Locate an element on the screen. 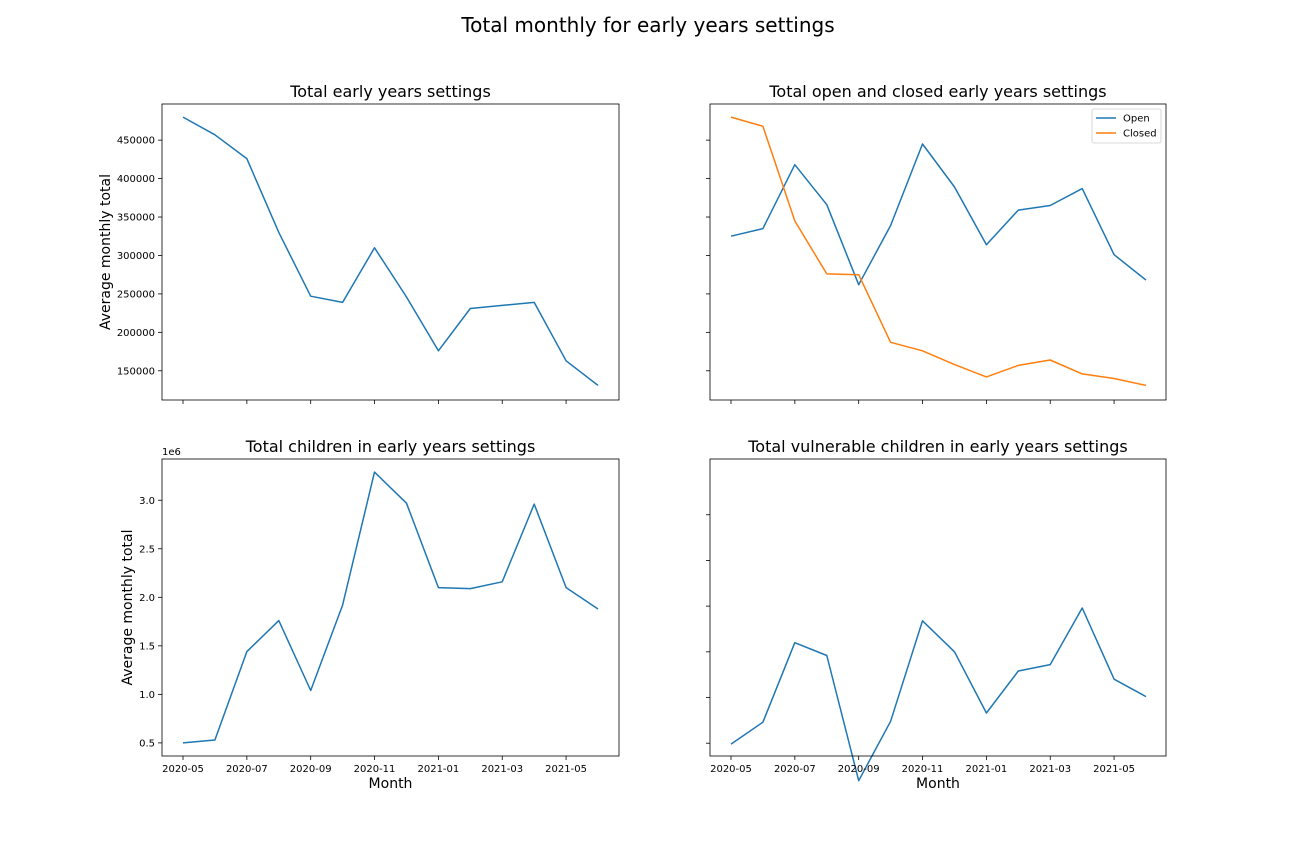 The image size is (1296, 864). series-line-closed is located at coordinates (938, 251).